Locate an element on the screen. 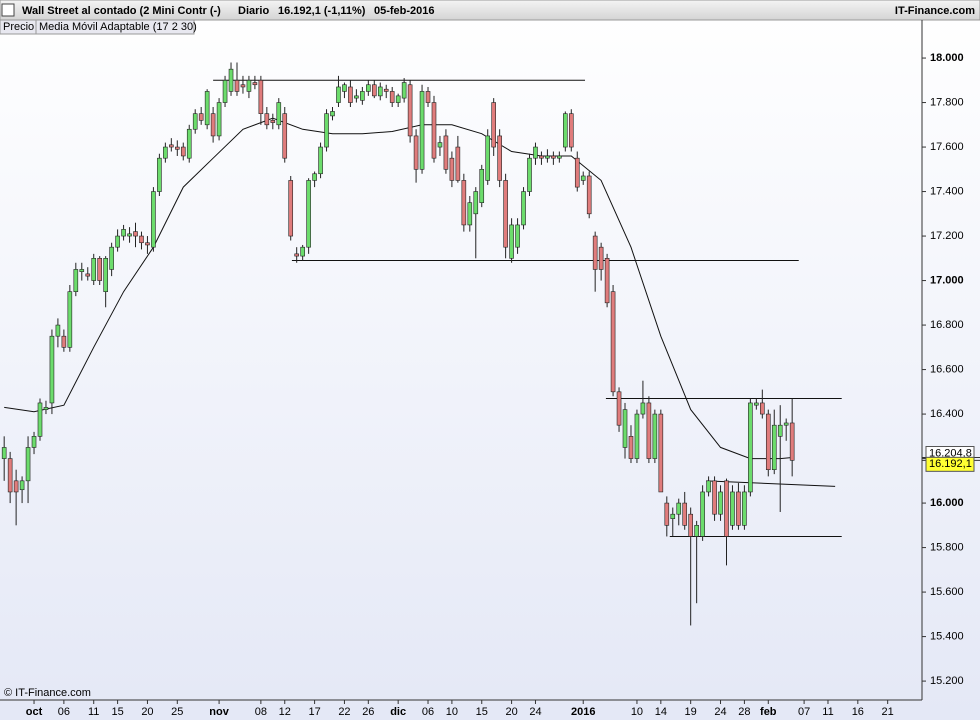 The width and height of the screenshot is (980, 725). header-brand: IT-Finance.com is located at coordinates (935, 11).